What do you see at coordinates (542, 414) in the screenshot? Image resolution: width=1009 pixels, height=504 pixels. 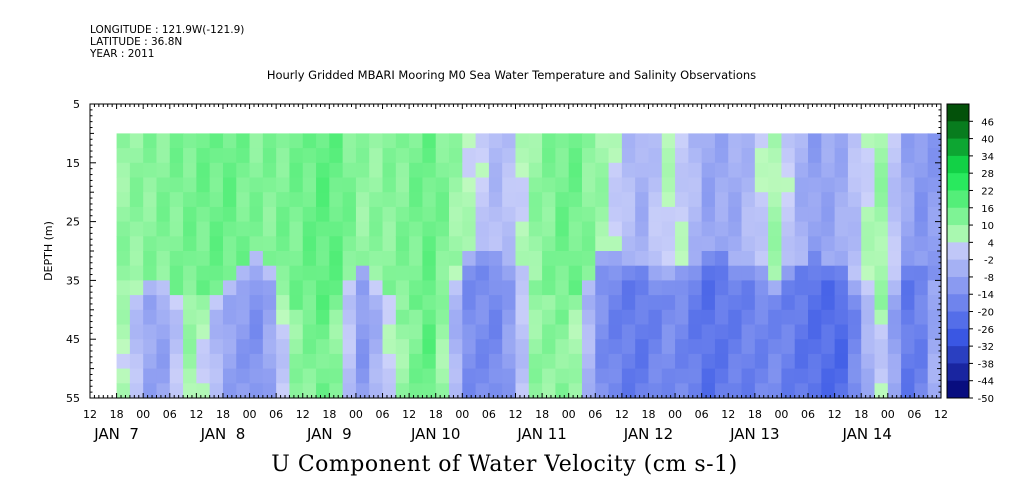 I see `x-hour-label: 18` at bounding box center [542, 414].